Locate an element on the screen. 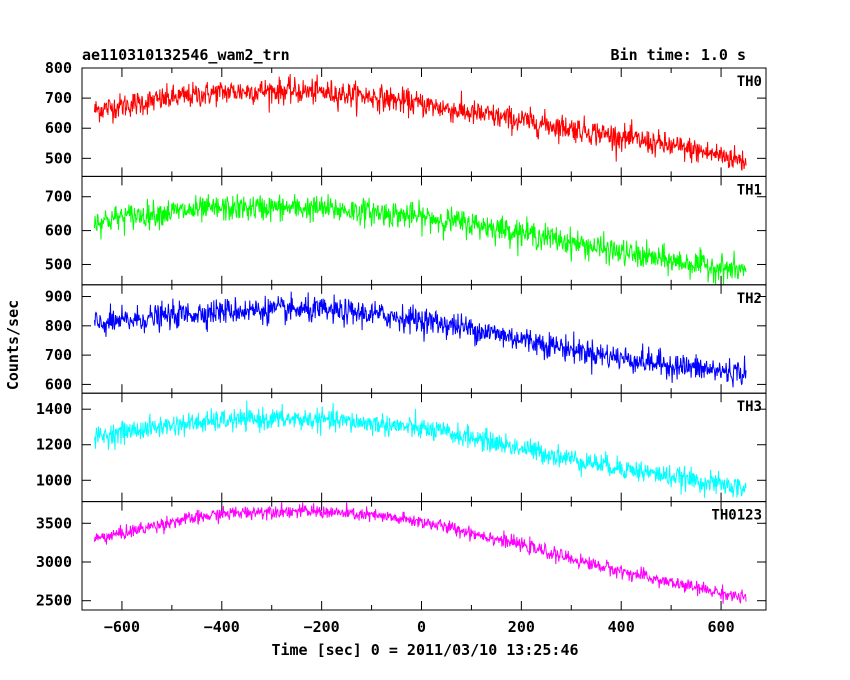 The image size is (850, 680). panel-th0123: 2500 3000 3500 TH0123 is located at coordinates (401, 556).